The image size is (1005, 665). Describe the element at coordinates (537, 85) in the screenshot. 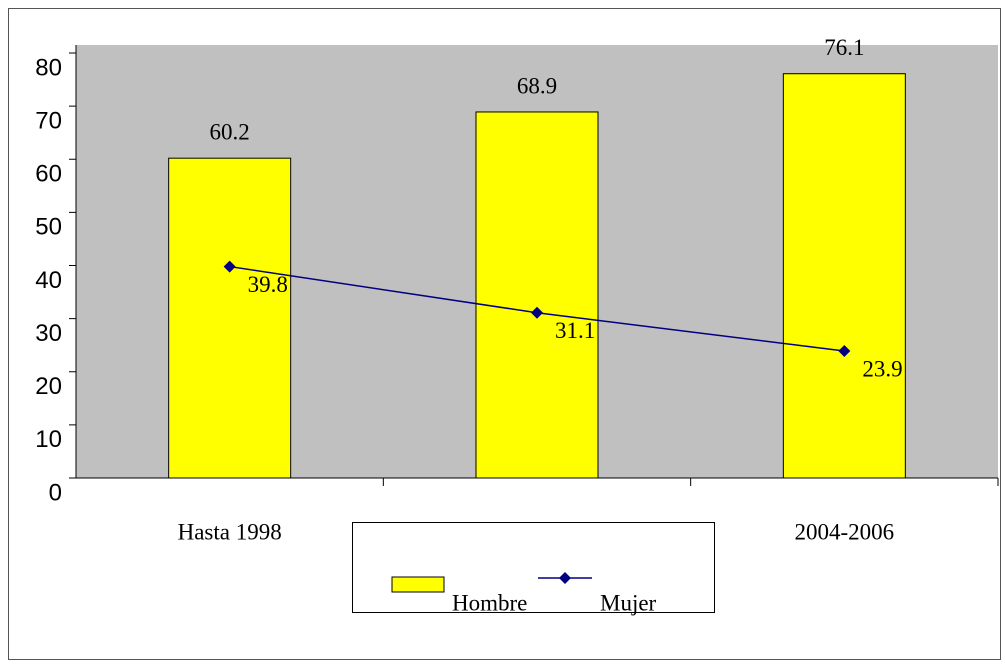

I see `bar-value-label: 68.9` at that location.